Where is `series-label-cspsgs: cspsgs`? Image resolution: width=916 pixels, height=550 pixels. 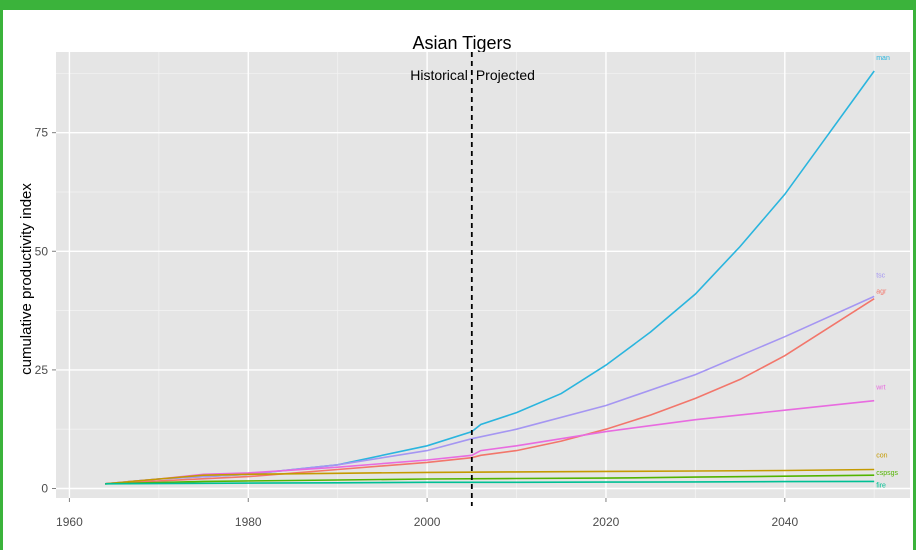
series-label-cspsgs: cspsgs is located at coordinates (887, 473).